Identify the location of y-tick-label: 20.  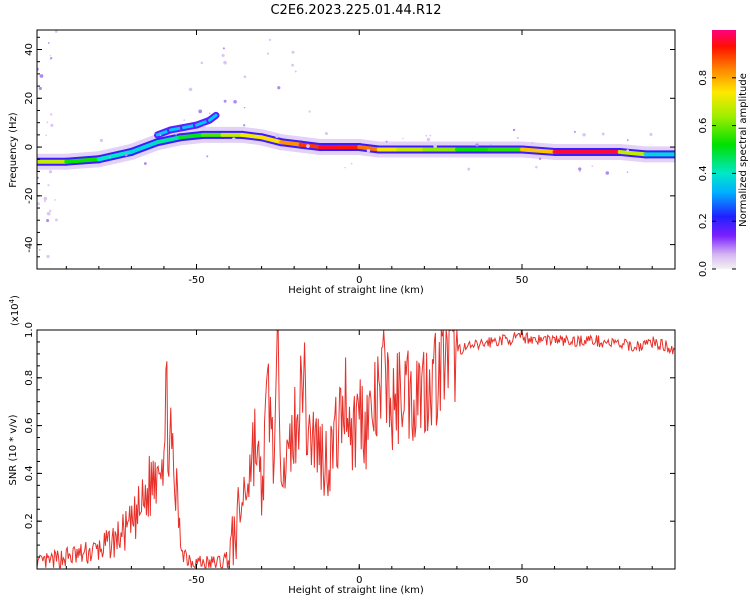
(29, 98).